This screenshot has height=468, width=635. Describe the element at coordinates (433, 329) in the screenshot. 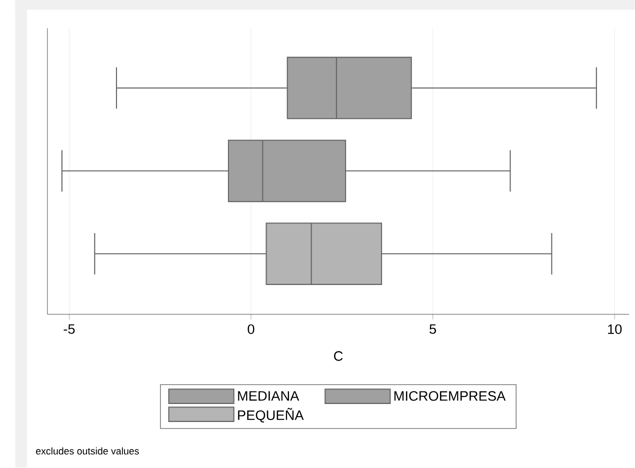

I see `x-tick-label: 5` at that location.